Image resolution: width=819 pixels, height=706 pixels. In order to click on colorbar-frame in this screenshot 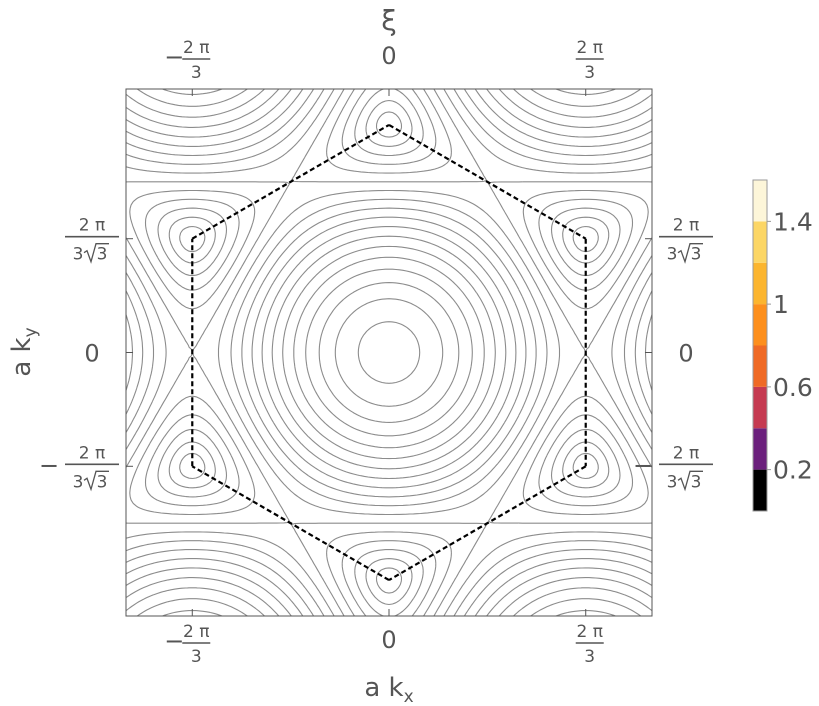, I will do `click(760, 345)`.